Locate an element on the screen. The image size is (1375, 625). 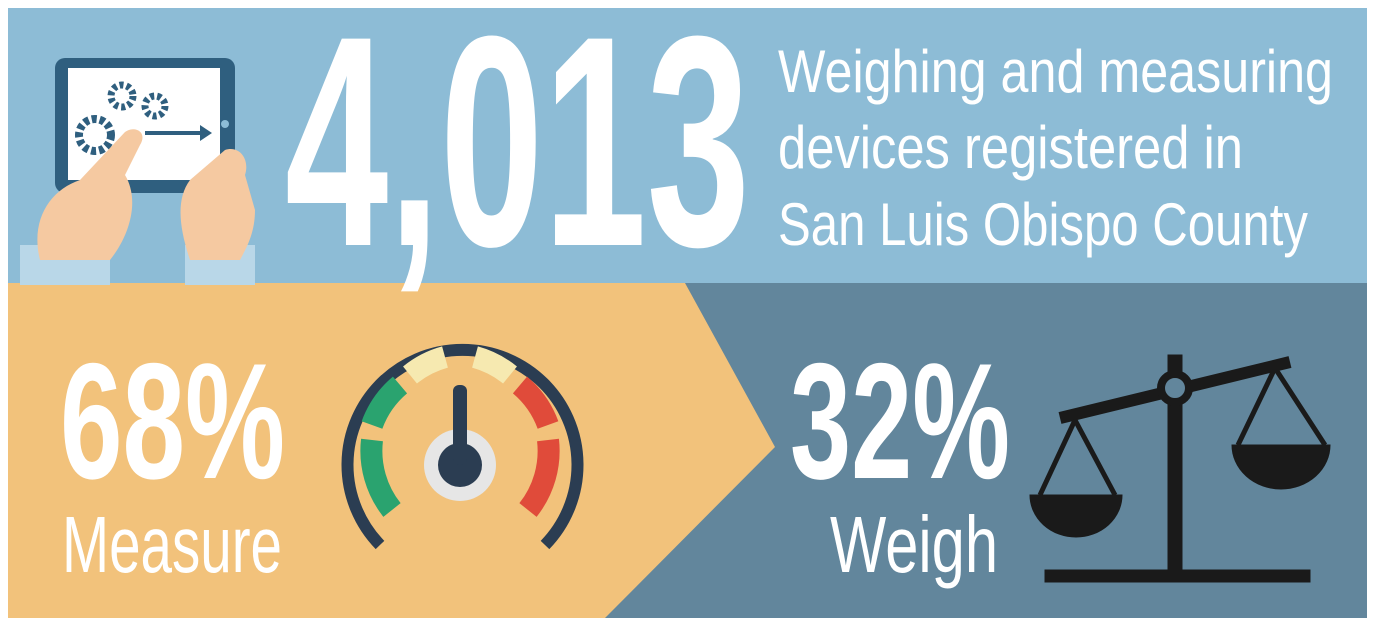
headline-text: devices registered in is located at coordinates (1010, 147).